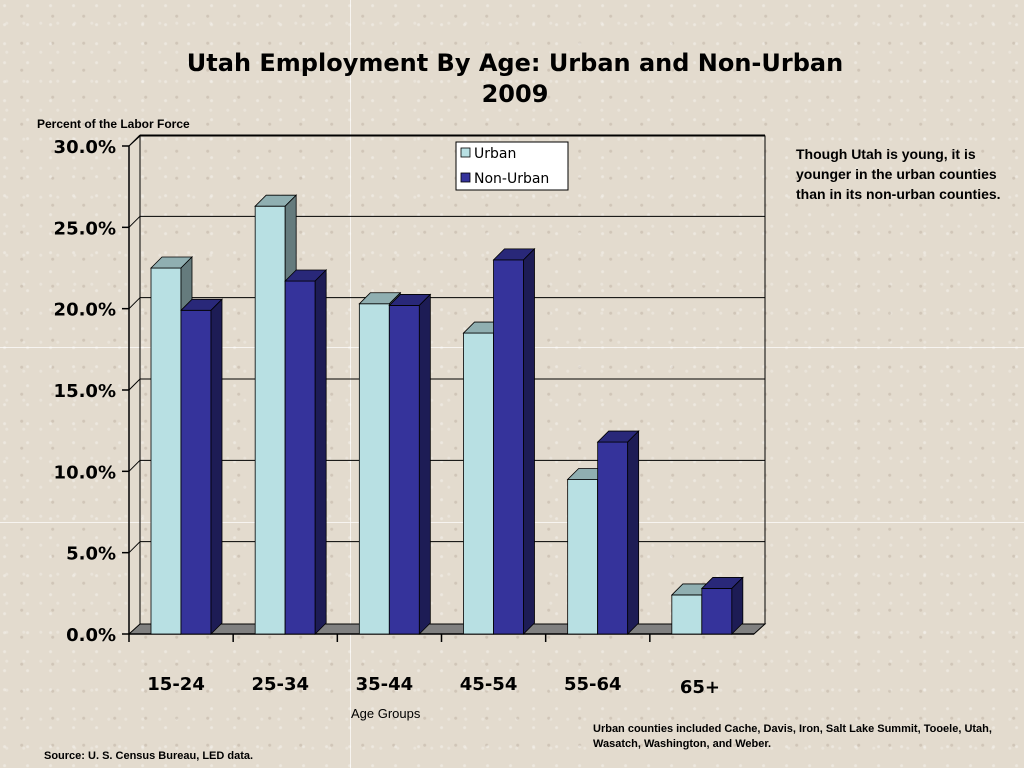 Image resolution: width=1024 pixels, height=768 pixels. What do you see at coordinates (593, 684) in the screenshot?
I see `x-category-label: 55-64` at bounding box center [593, 684].